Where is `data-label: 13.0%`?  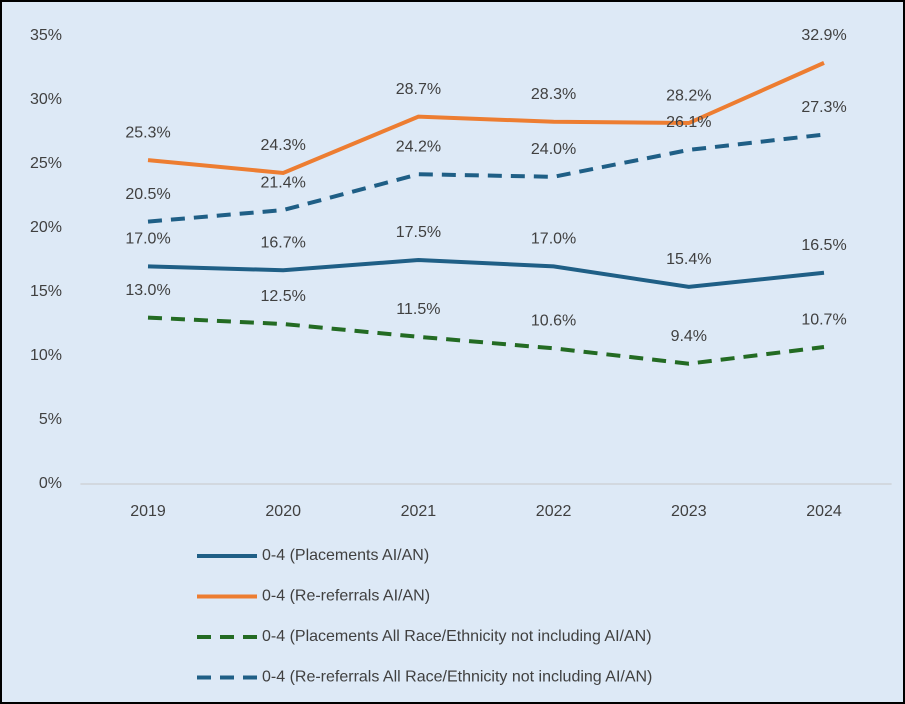 data-label: 13.0% is located at coordinates (147, 290).